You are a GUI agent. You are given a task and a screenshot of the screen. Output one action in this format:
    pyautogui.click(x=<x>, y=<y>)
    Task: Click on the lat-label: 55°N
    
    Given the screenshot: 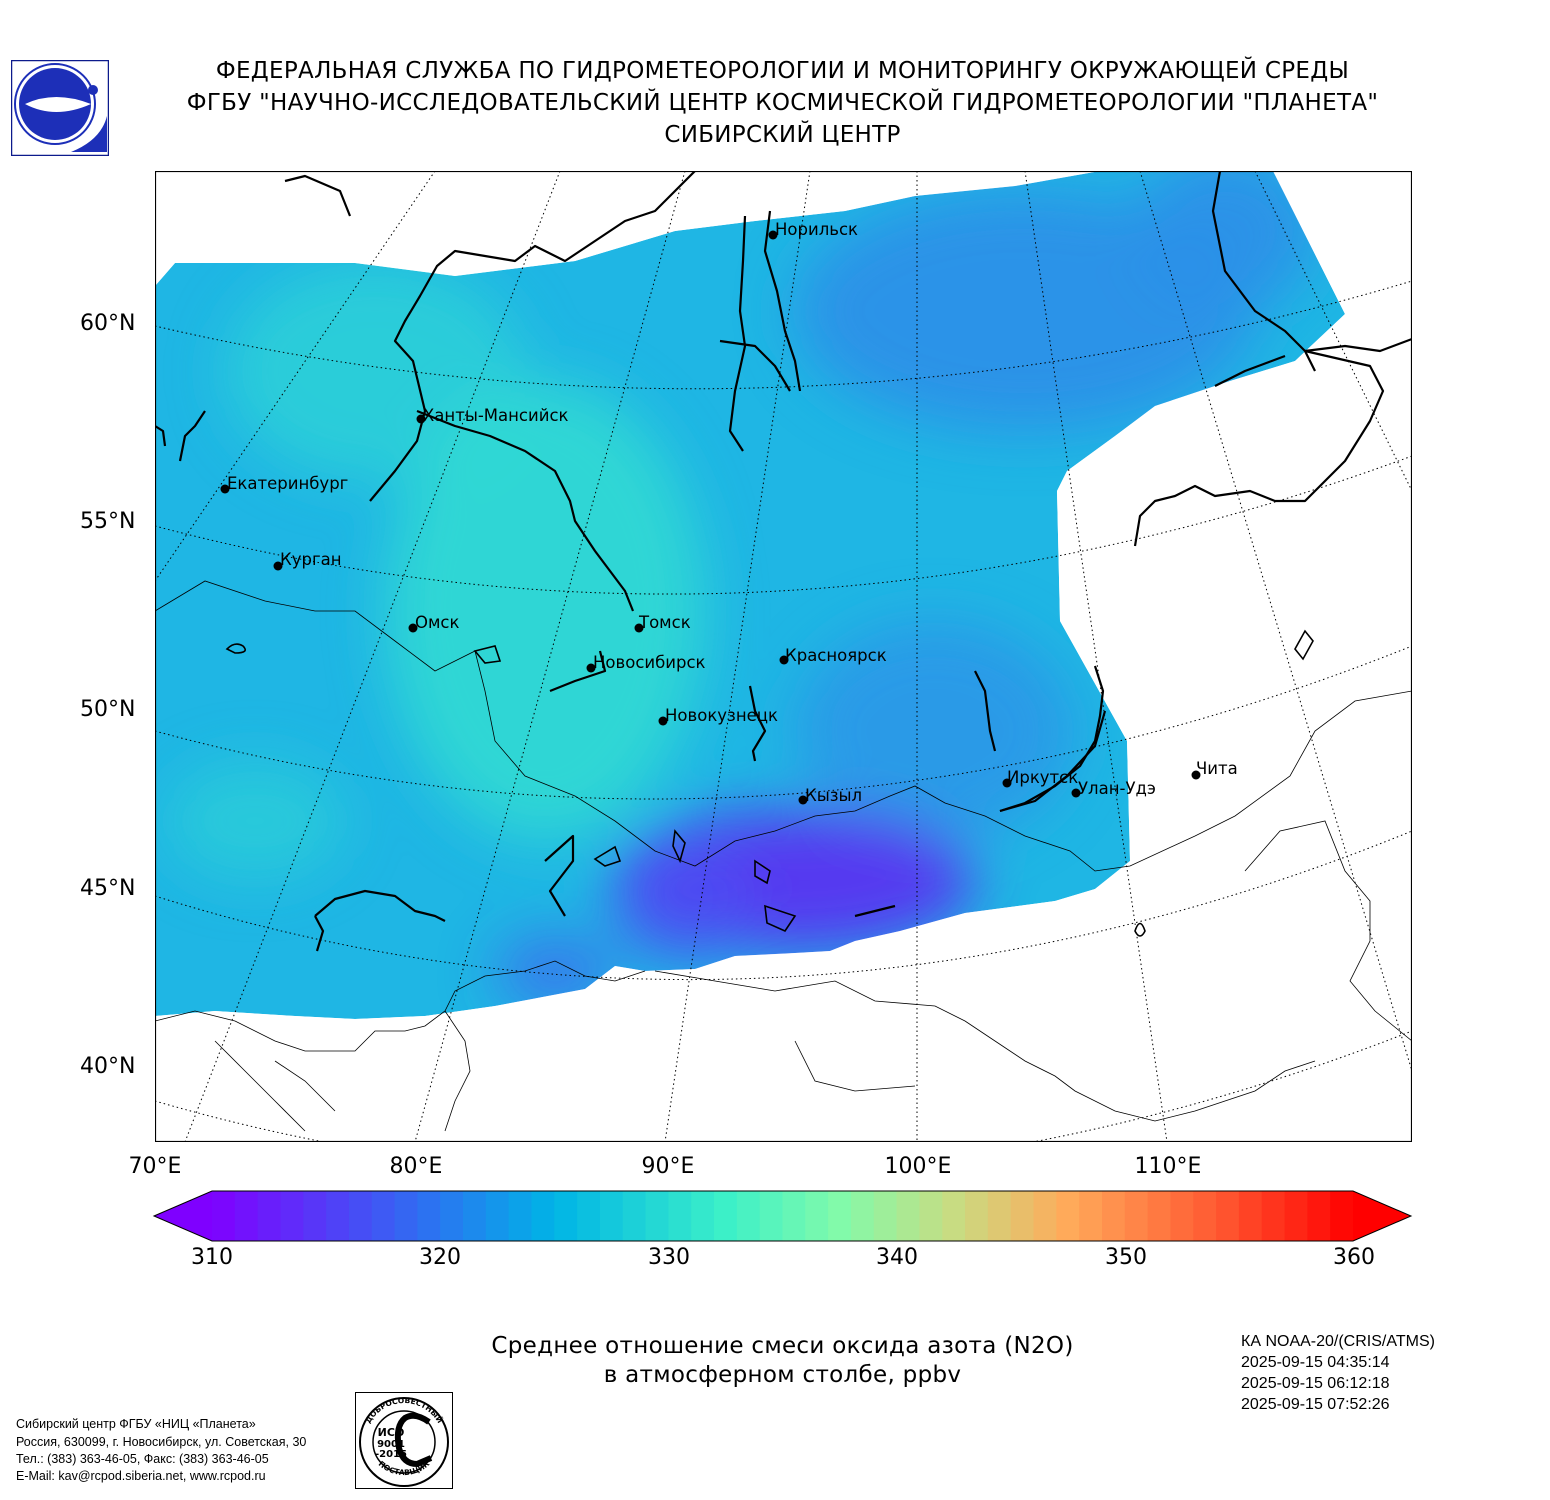 What is the action you would take?
    pyautogui.click(x=108, y=521)
    